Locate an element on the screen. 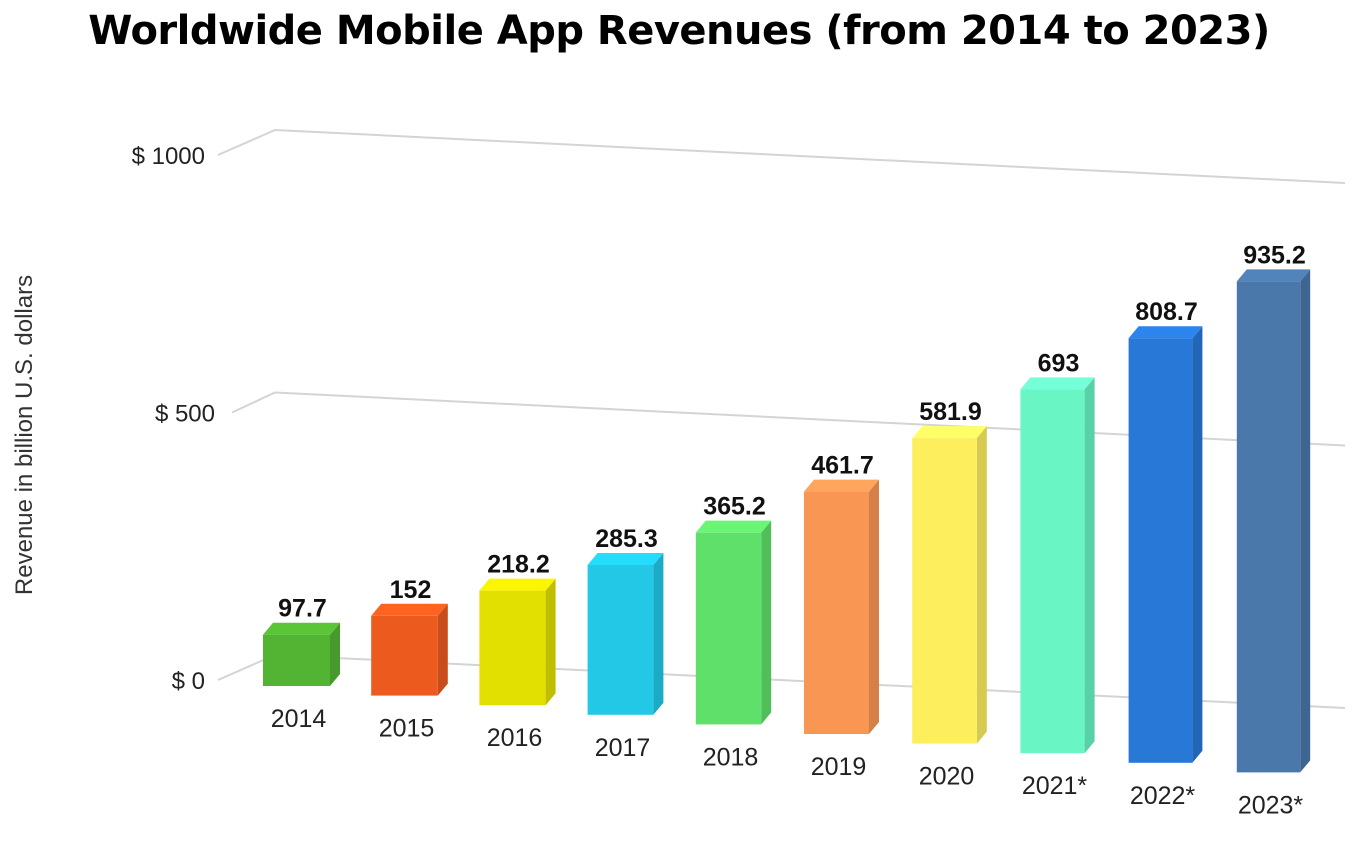 The height and width of the screenshot is (842, 1358). value-label: 285.3 is located at coordinates (626, 539).